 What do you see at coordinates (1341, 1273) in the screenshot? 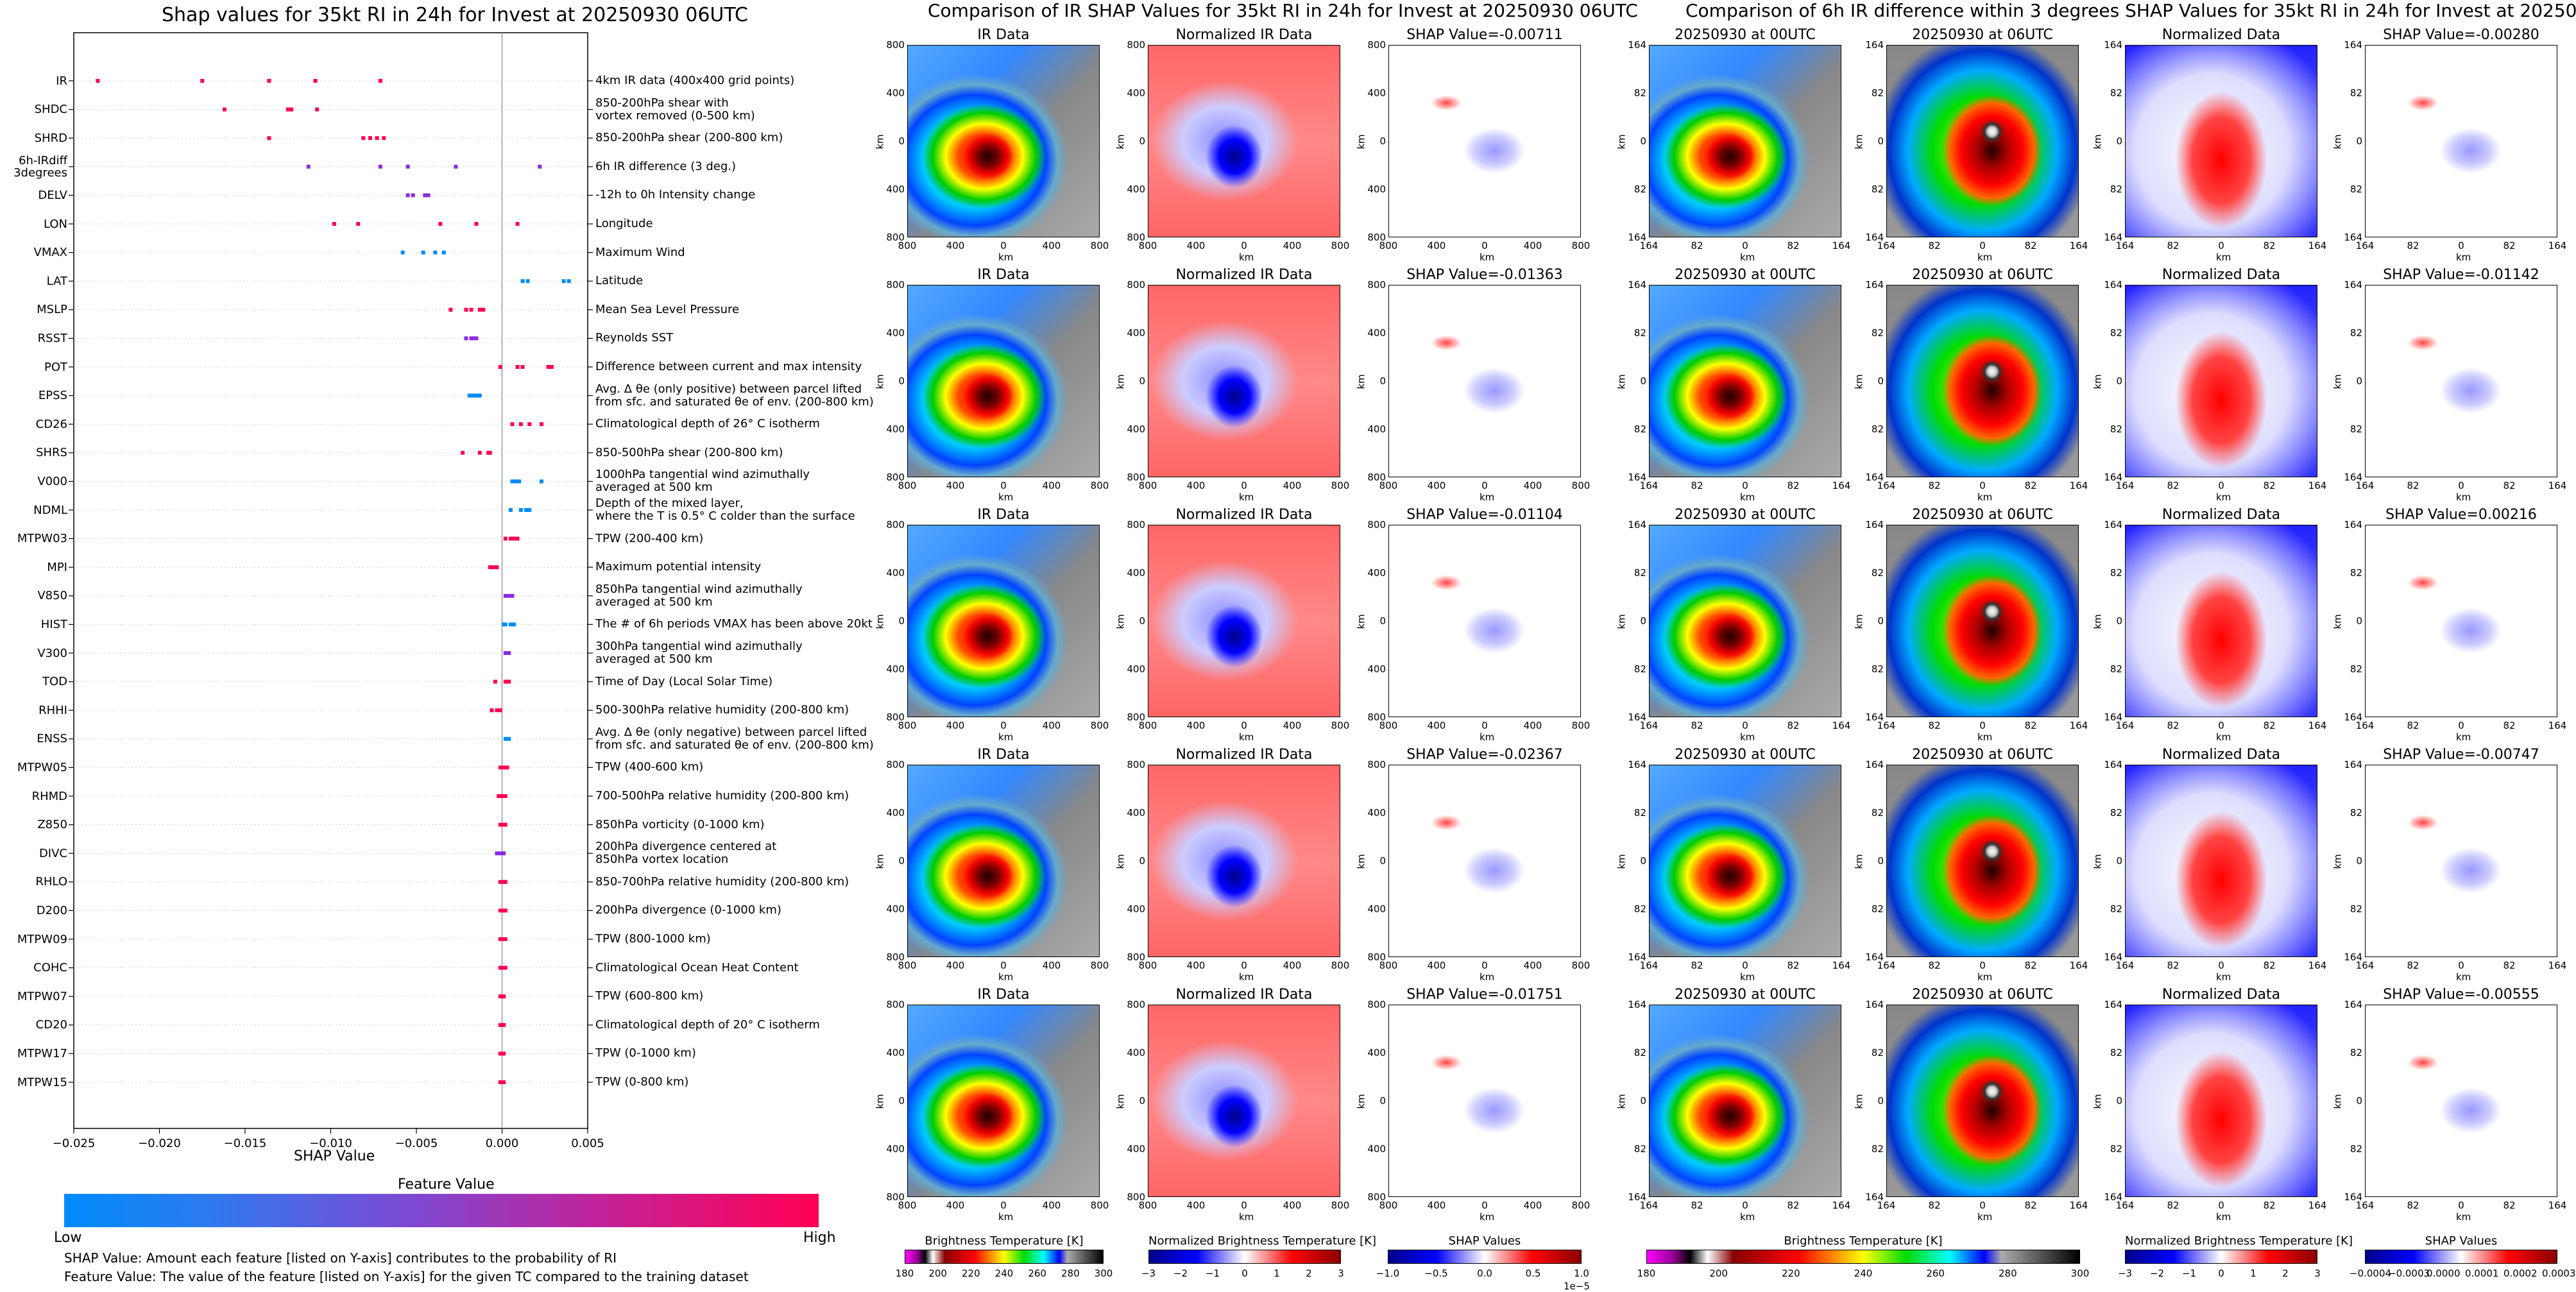
I see `colorbar-tick: 3` at bounding box center [1341, 1273].